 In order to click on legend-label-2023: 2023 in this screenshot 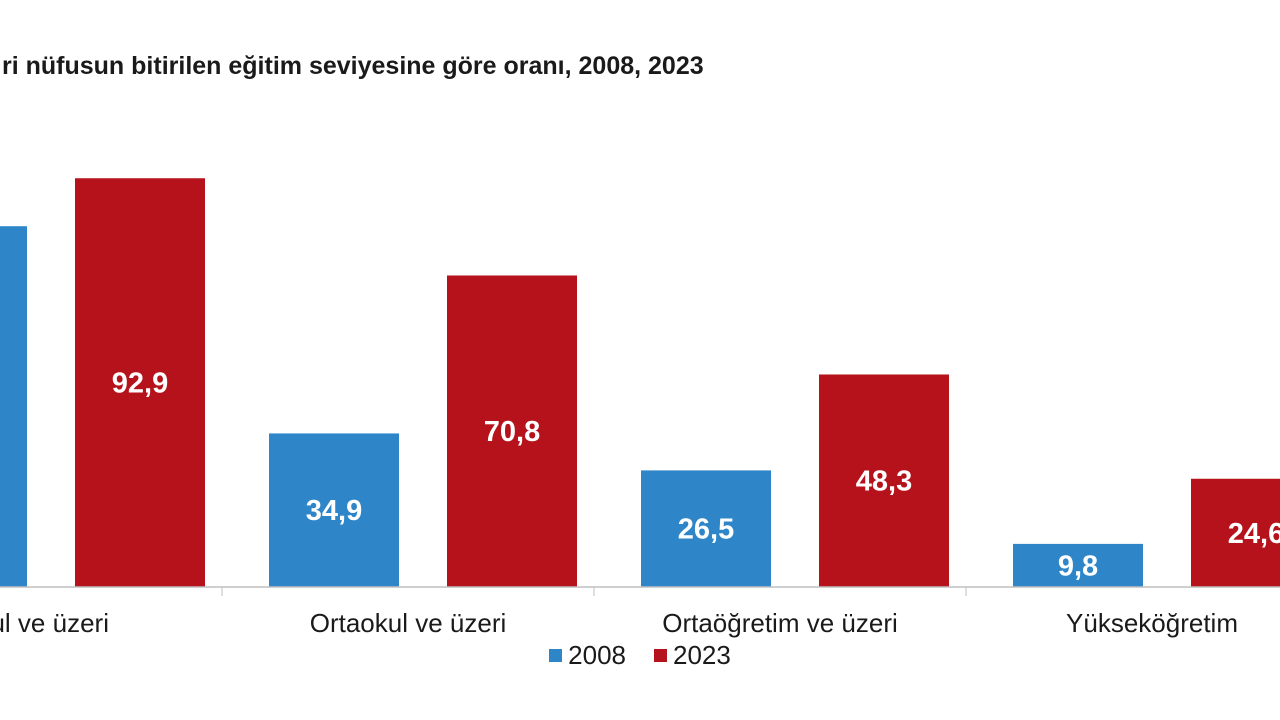, I will do `click(702, 655)`.